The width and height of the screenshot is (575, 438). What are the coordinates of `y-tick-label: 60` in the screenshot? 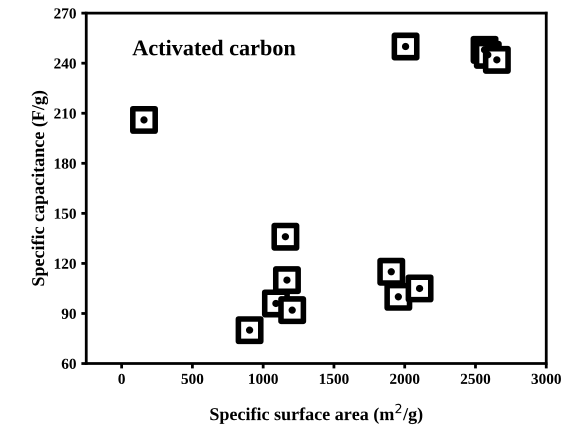 It's located at (69, 363).